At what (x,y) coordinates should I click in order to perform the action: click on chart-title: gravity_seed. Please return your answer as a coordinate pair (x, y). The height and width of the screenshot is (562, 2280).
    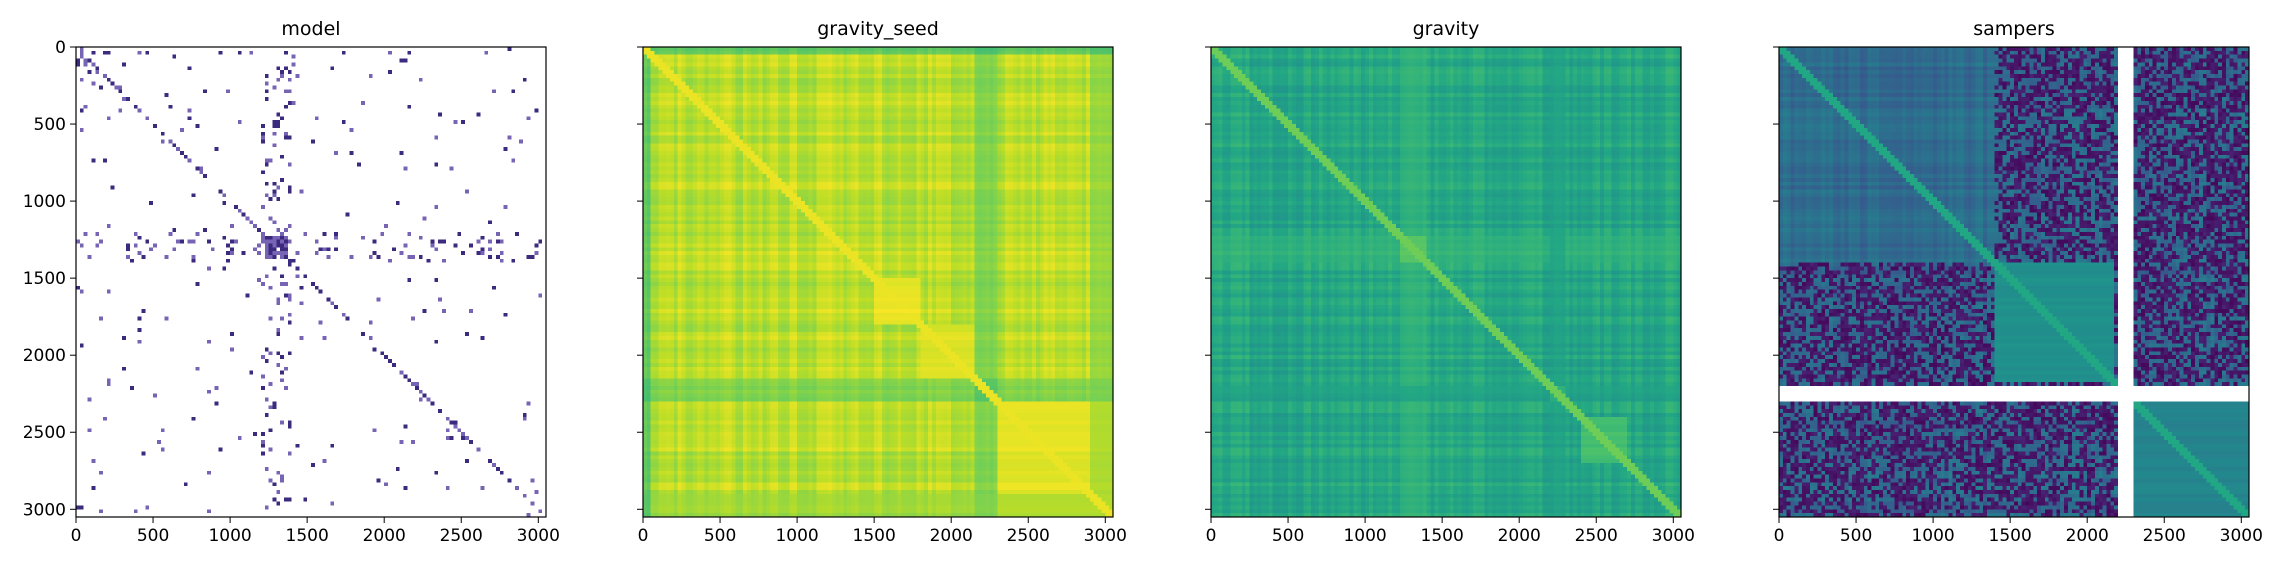
    Looking at the image, I should click on (878, 29).